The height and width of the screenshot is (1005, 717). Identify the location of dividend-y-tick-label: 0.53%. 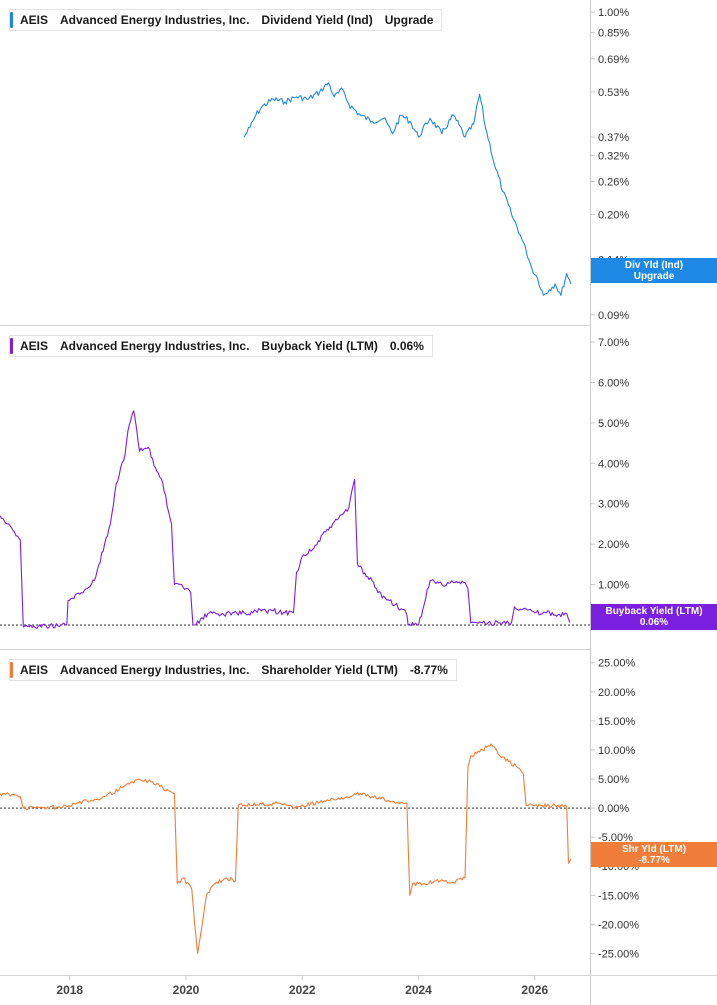
(613, 93).